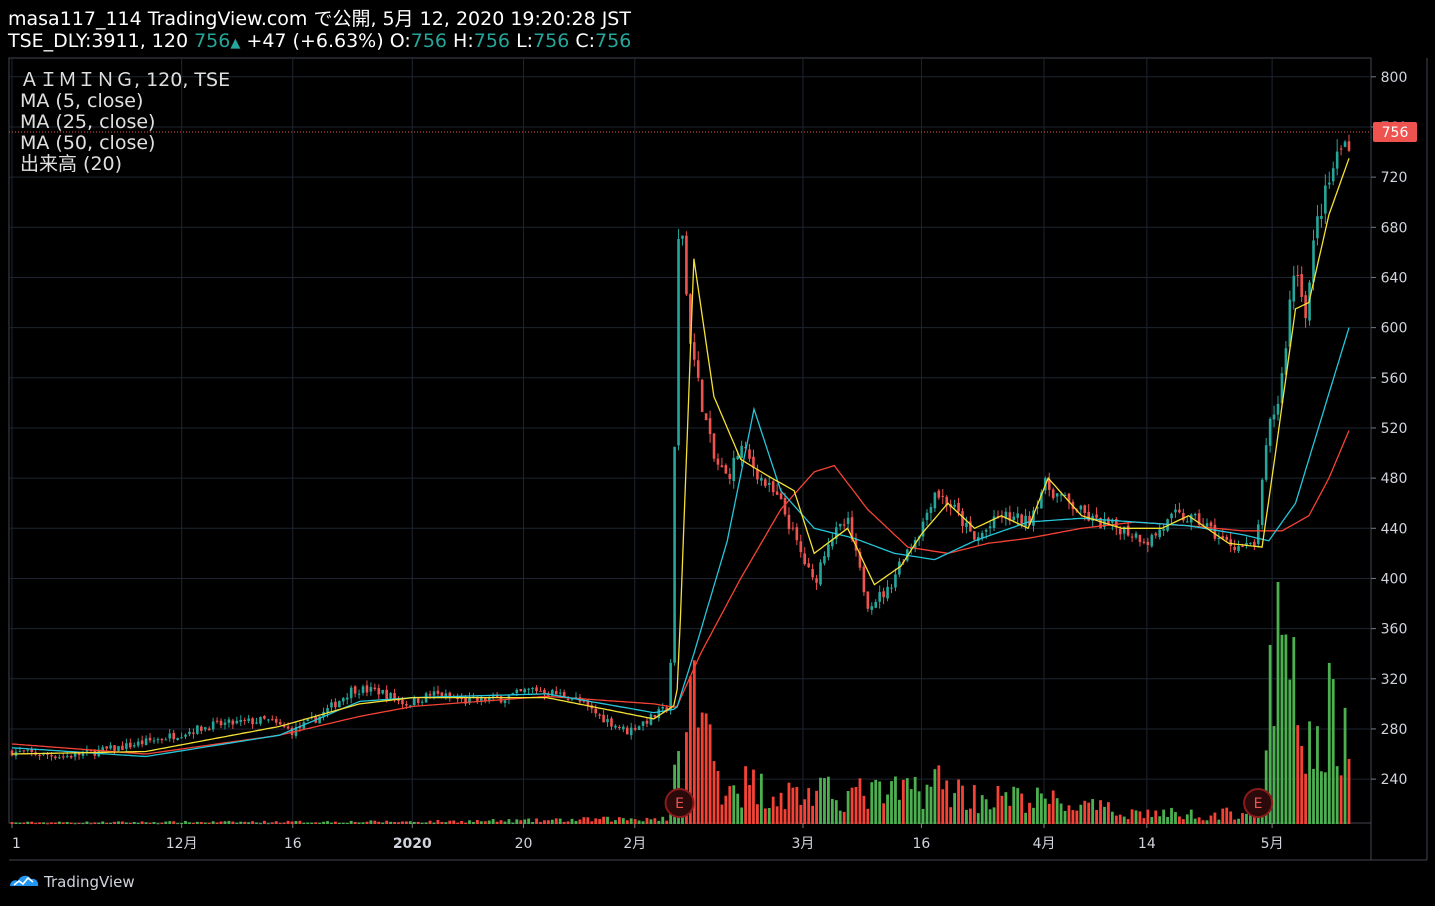 This screenshot has width=1435, height=906. Describe the element at coordinates (82, 101) in the screenshot. I see `legend-ma5: MA (5, close)` at that location.